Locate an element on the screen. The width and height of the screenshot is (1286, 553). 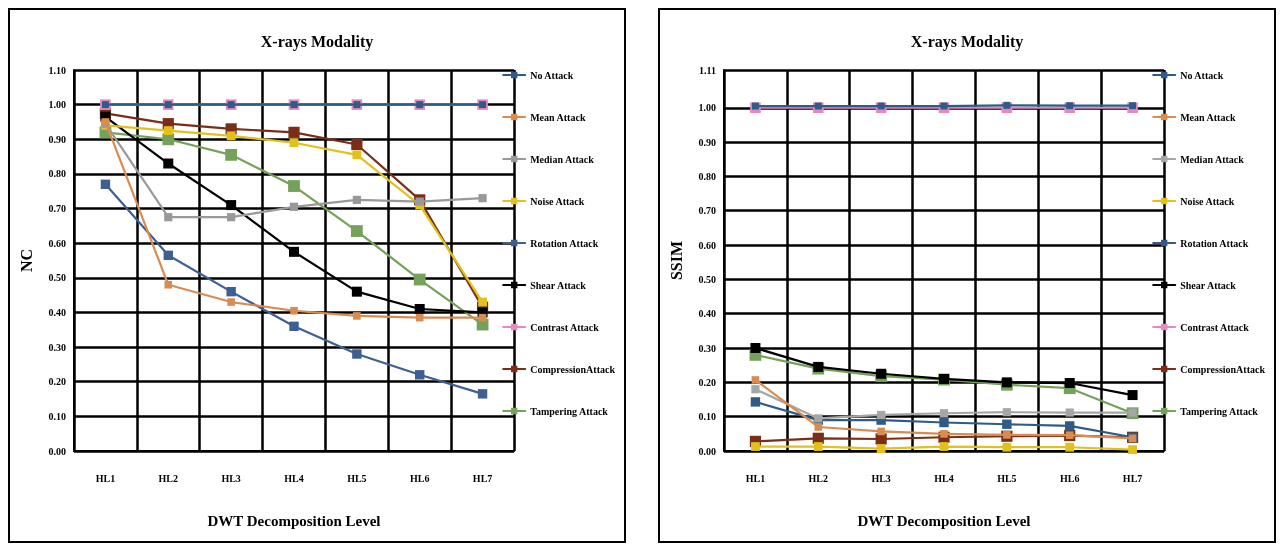
y-axis-title: NC is located at coordinates (26, 260).